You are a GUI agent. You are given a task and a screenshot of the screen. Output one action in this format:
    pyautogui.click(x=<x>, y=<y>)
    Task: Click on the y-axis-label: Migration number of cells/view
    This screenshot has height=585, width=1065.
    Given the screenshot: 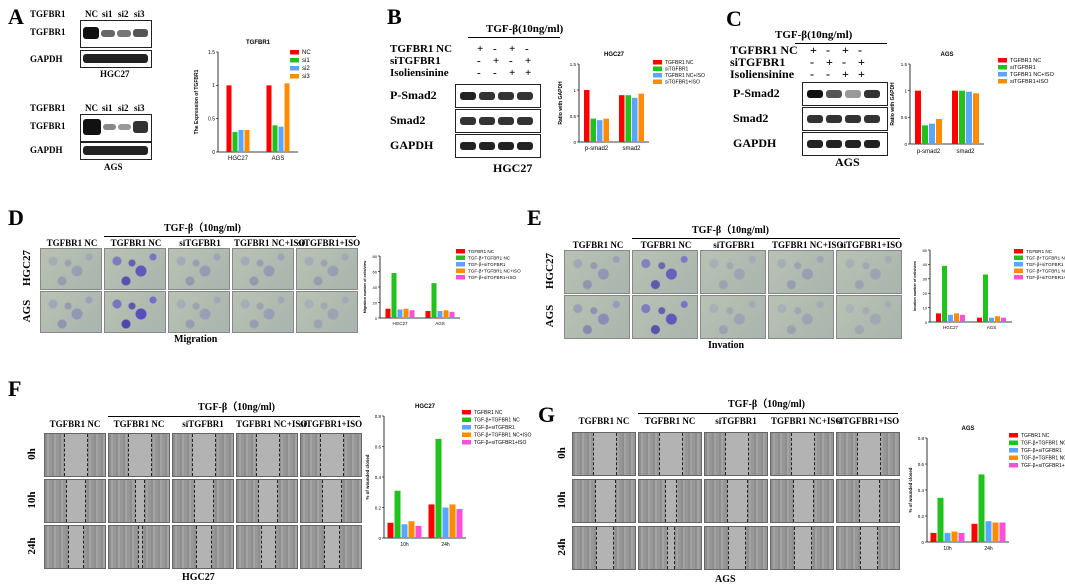 What is the action you would take?
    pyautogui.click(x=365, y=287)
    